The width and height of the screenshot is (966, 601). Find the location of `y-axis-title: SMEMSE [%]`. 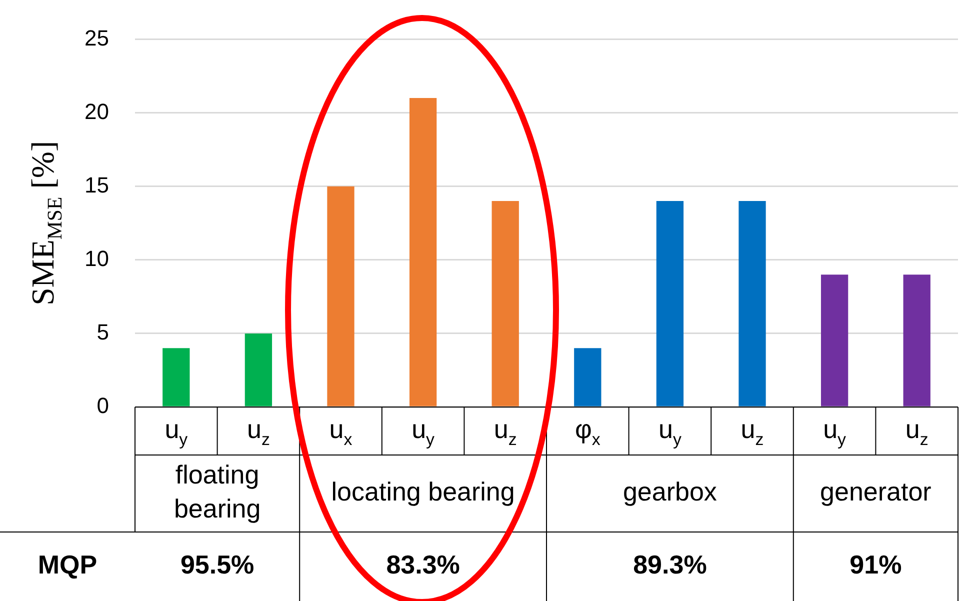

y-axis-title: SMEMSE [%] is located at coordinates (45, 223).